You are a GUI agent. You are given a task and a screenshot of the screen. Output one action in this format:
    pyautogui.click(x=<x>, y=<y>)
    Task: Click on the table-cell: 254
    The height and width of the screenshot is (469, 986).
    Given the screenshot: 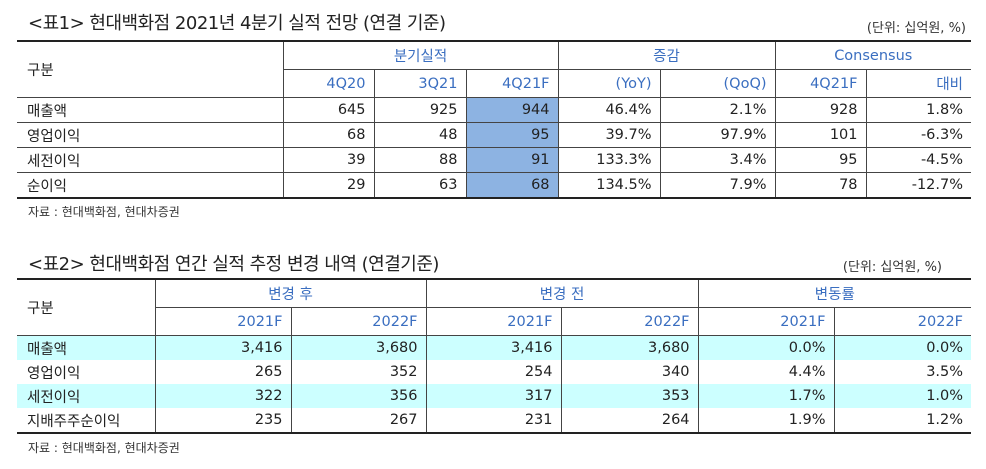 What is the action you would take?
    pyautogui.click(x=493, y=372)
    